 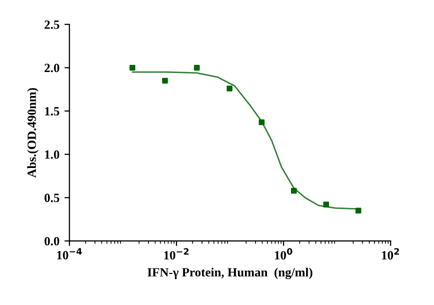 What do you see at coordinates (52, 111) in the screenshot?
I see `y-tick-label: 1.5` at bounding box center [52, 111].